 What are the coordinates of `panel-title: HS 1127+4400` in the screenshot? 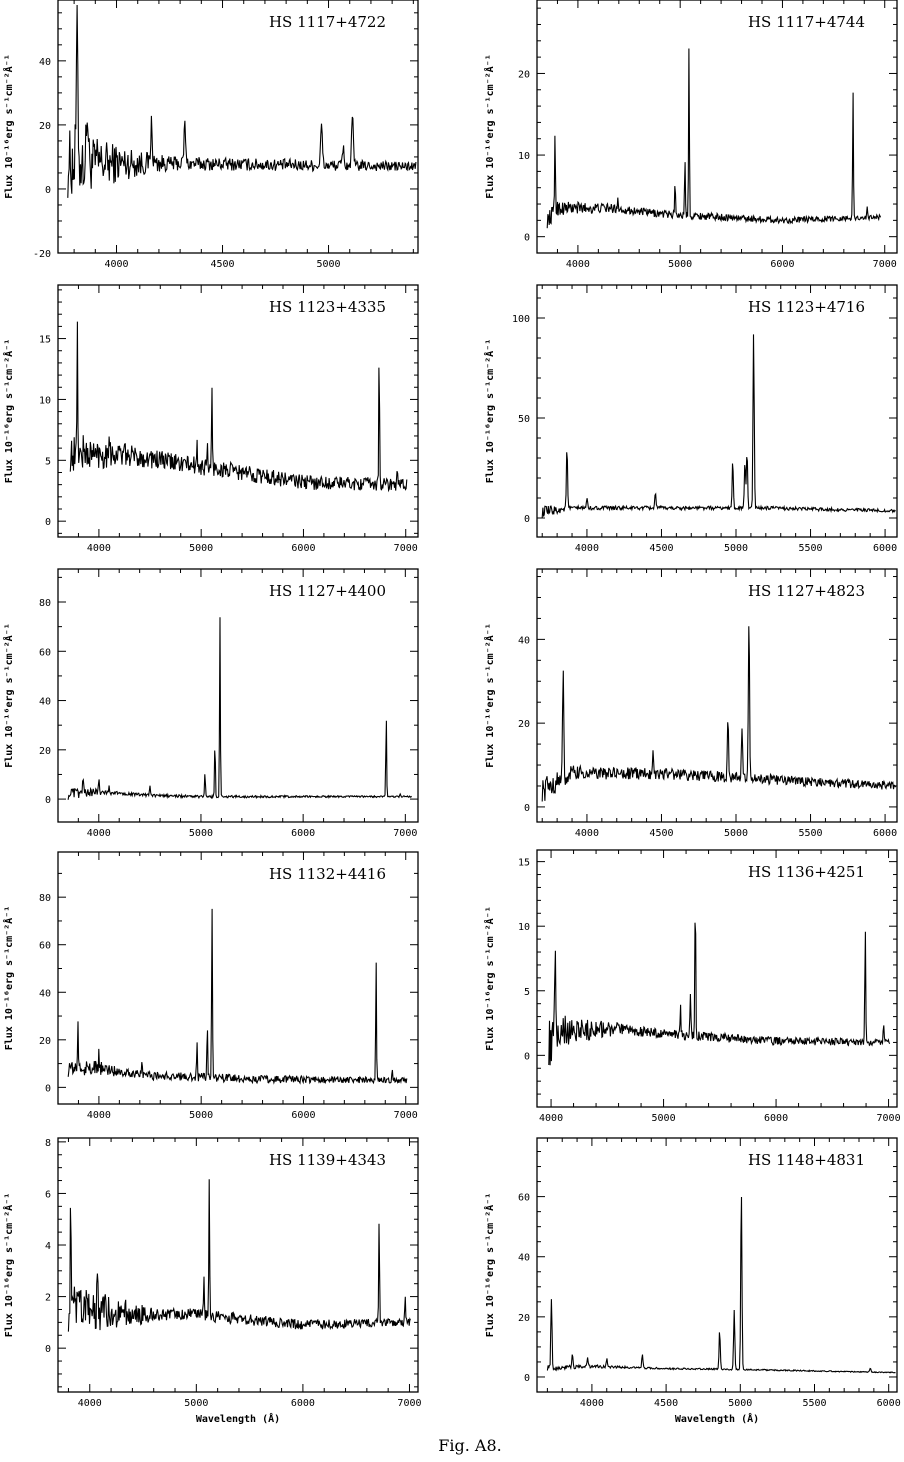 It's located at (327, 591).